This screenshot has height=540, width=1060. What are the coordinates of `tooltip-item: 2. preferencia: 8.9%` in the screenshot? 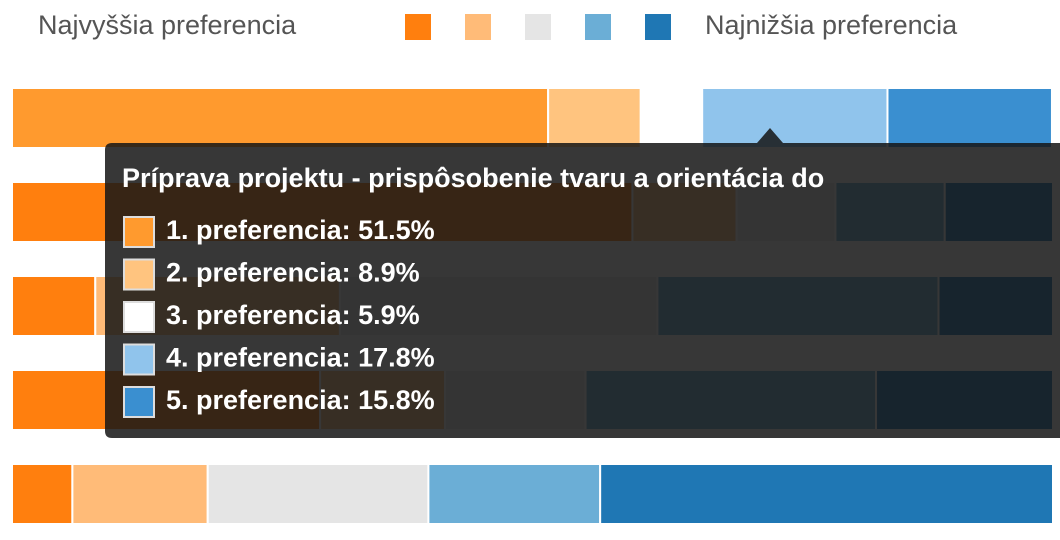 It's located at (293, 273).